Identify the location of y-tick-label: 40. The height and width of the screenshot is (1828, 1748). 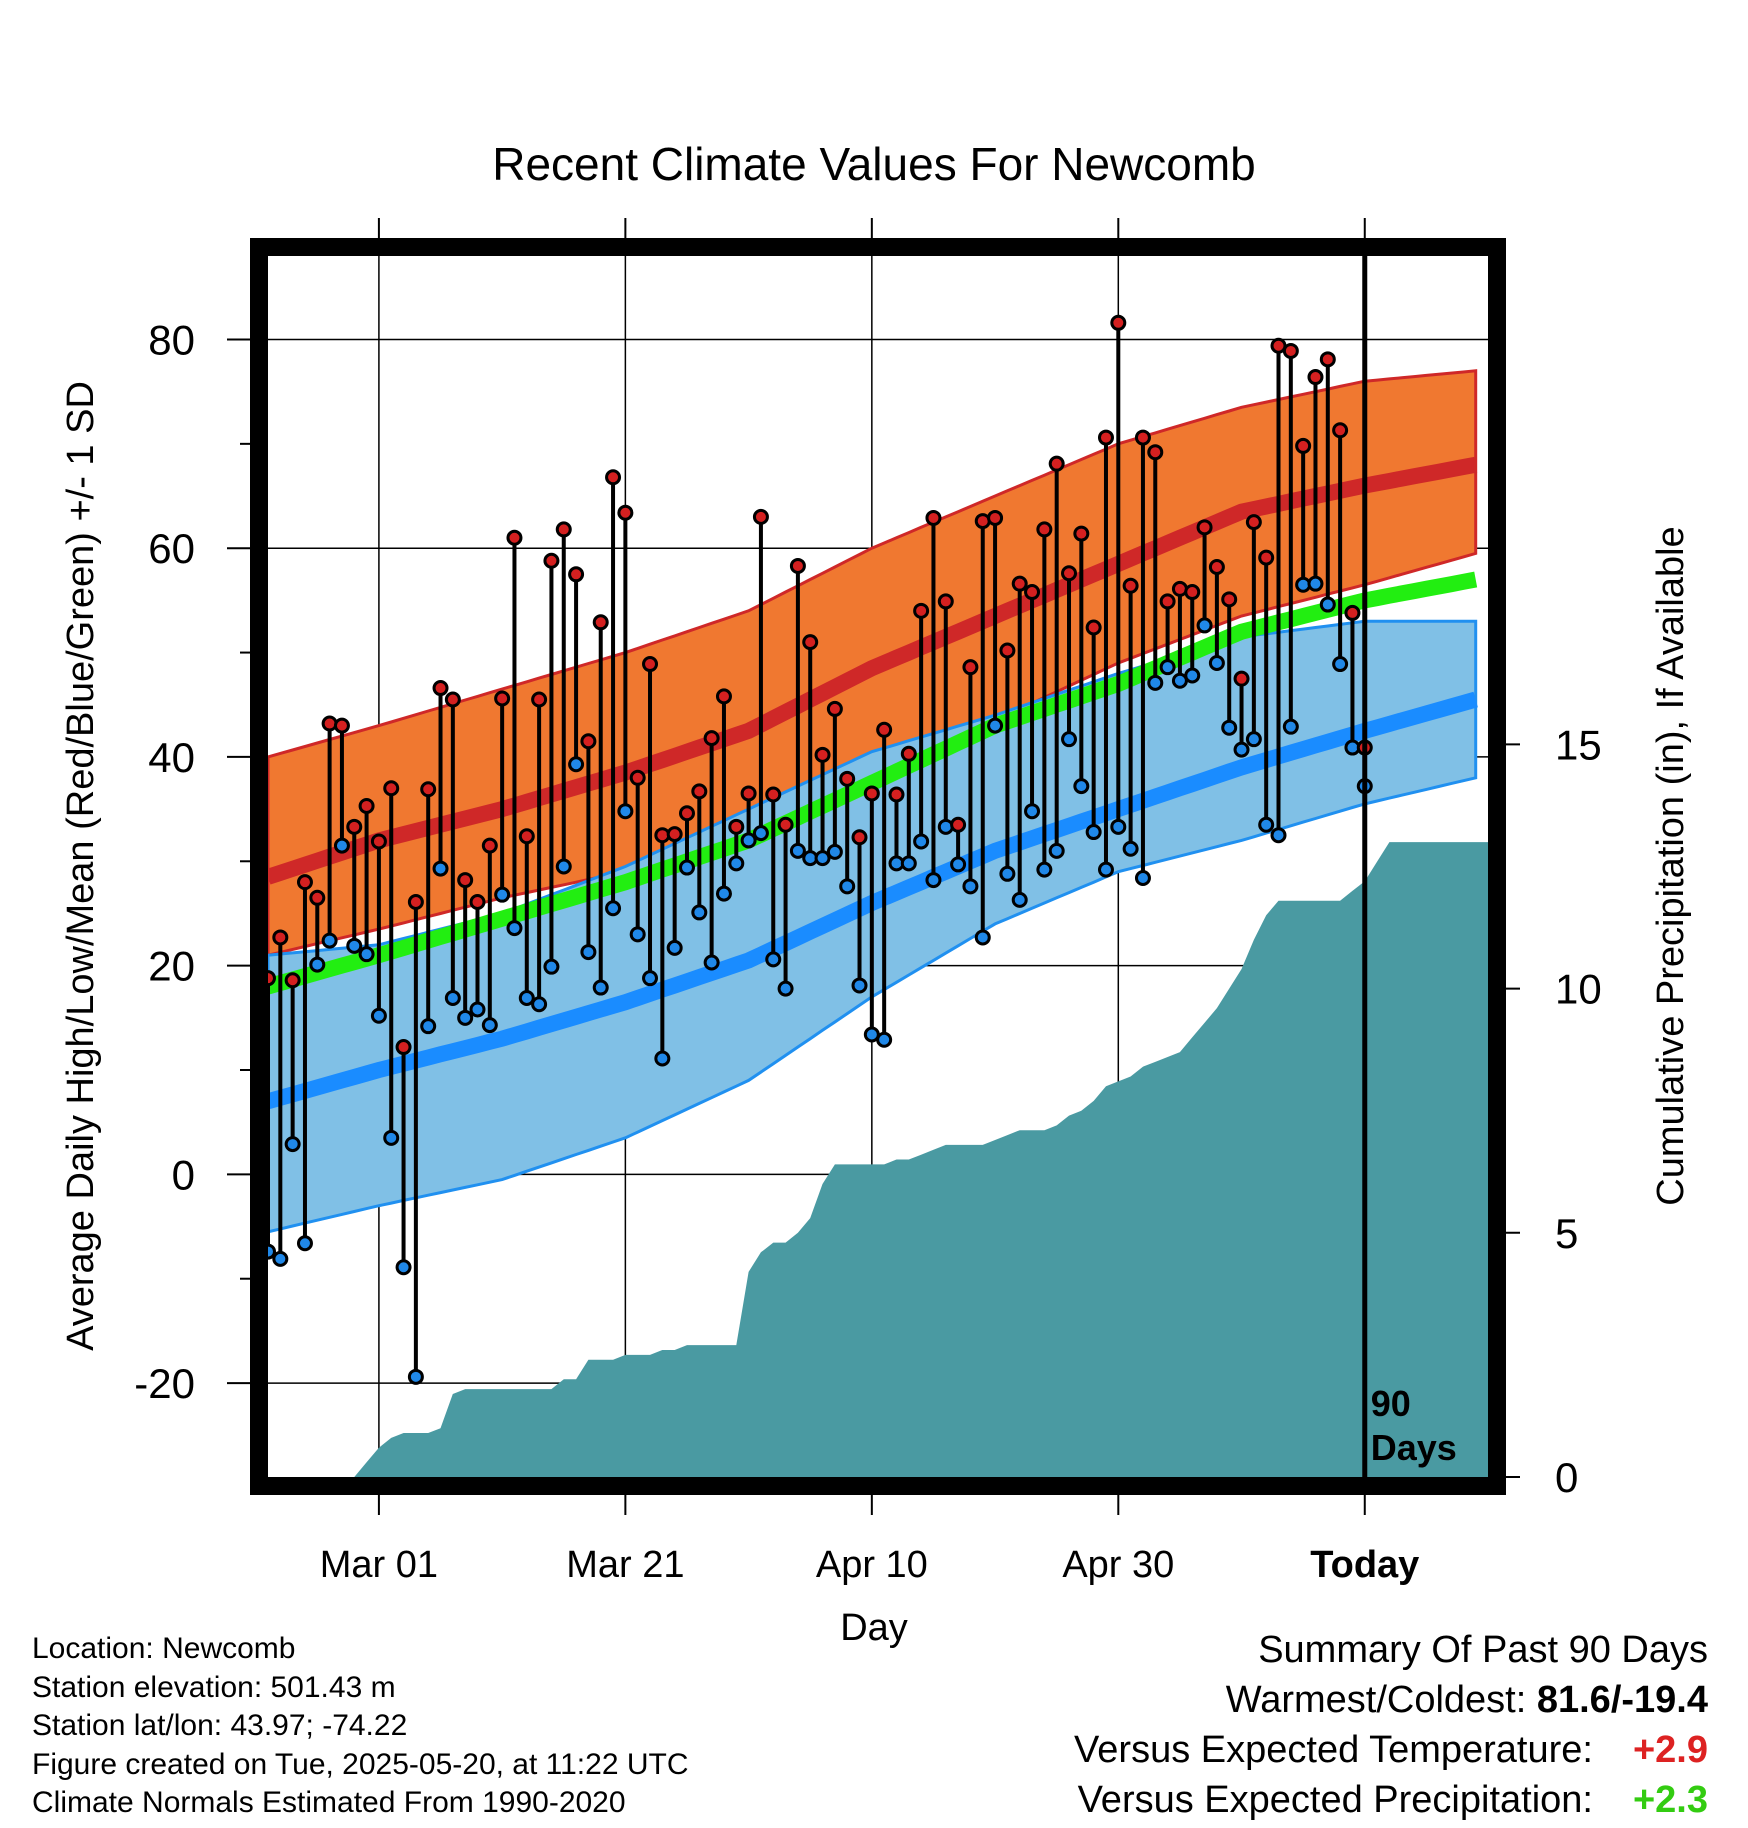
(171, 757).